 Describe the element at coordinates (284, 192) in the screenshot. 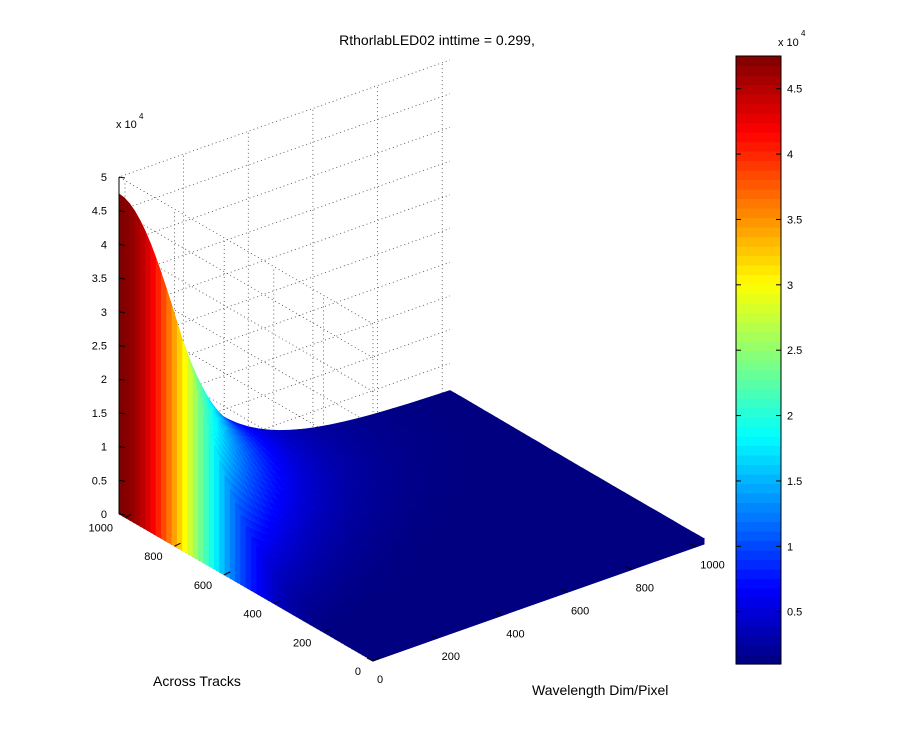

I see `z-gridline` at that location.